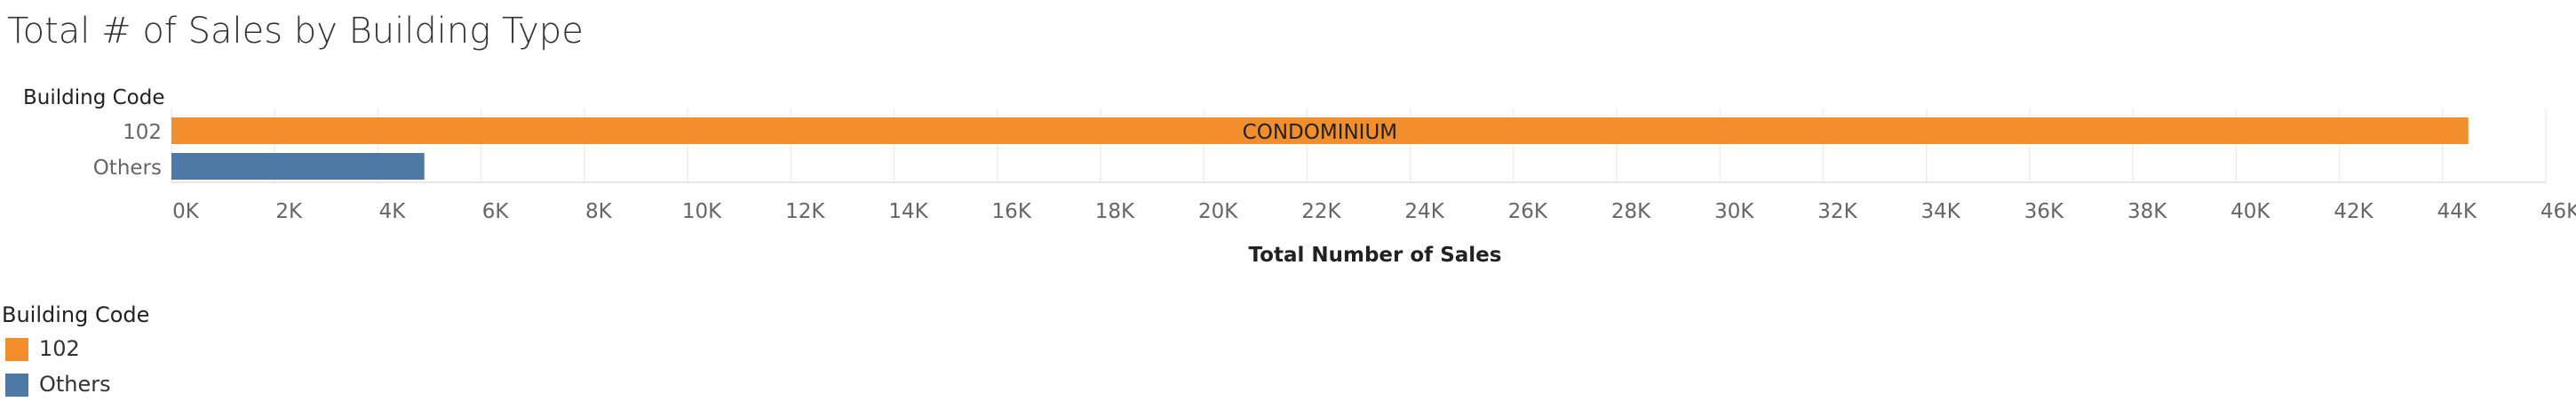 The image size is (2576, 402). Describe the element at coordinates (16, 385) in the screenshot. I see `legend-swatch-others` at that location.